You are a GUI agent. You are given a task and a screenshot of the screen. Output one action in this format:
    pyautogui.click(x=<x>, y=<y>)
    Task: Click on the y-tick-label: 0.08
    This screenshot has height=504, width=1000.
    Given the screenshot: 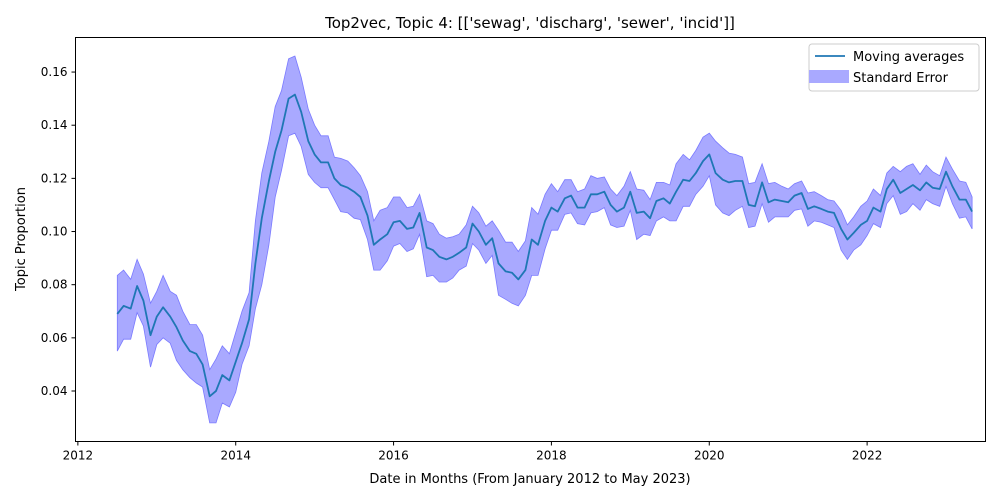 What is the action you would take?
    pyautogui.click(x=54, y=285)
    